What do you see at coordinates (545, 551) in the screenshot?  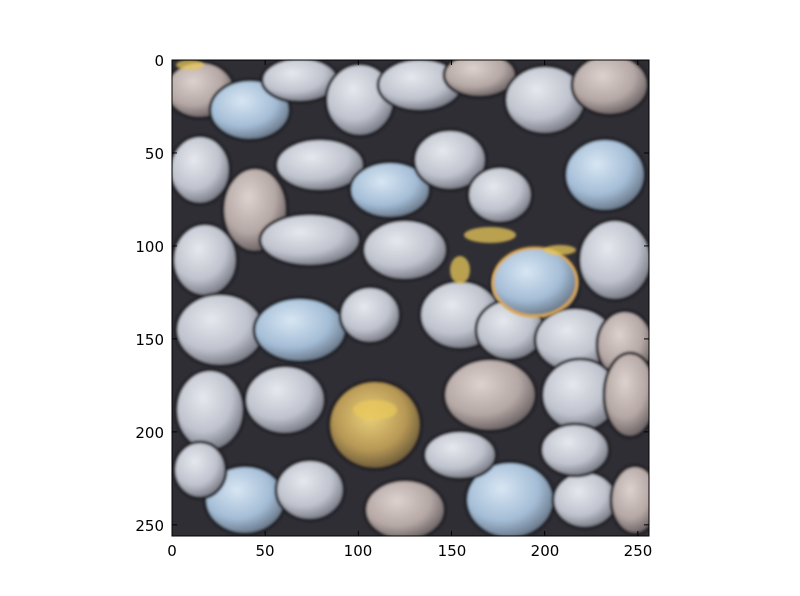 I see `x-tick-label: 200` at bounding box center [545, 551].